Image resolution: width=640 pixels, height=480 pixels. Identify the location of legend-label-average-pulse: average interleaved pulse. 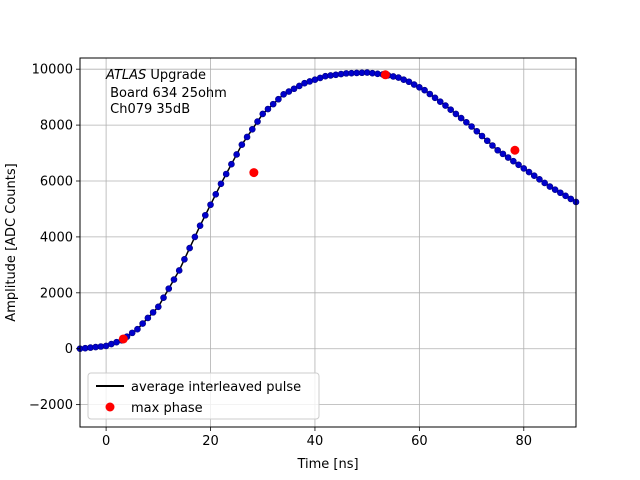
(216, 387).